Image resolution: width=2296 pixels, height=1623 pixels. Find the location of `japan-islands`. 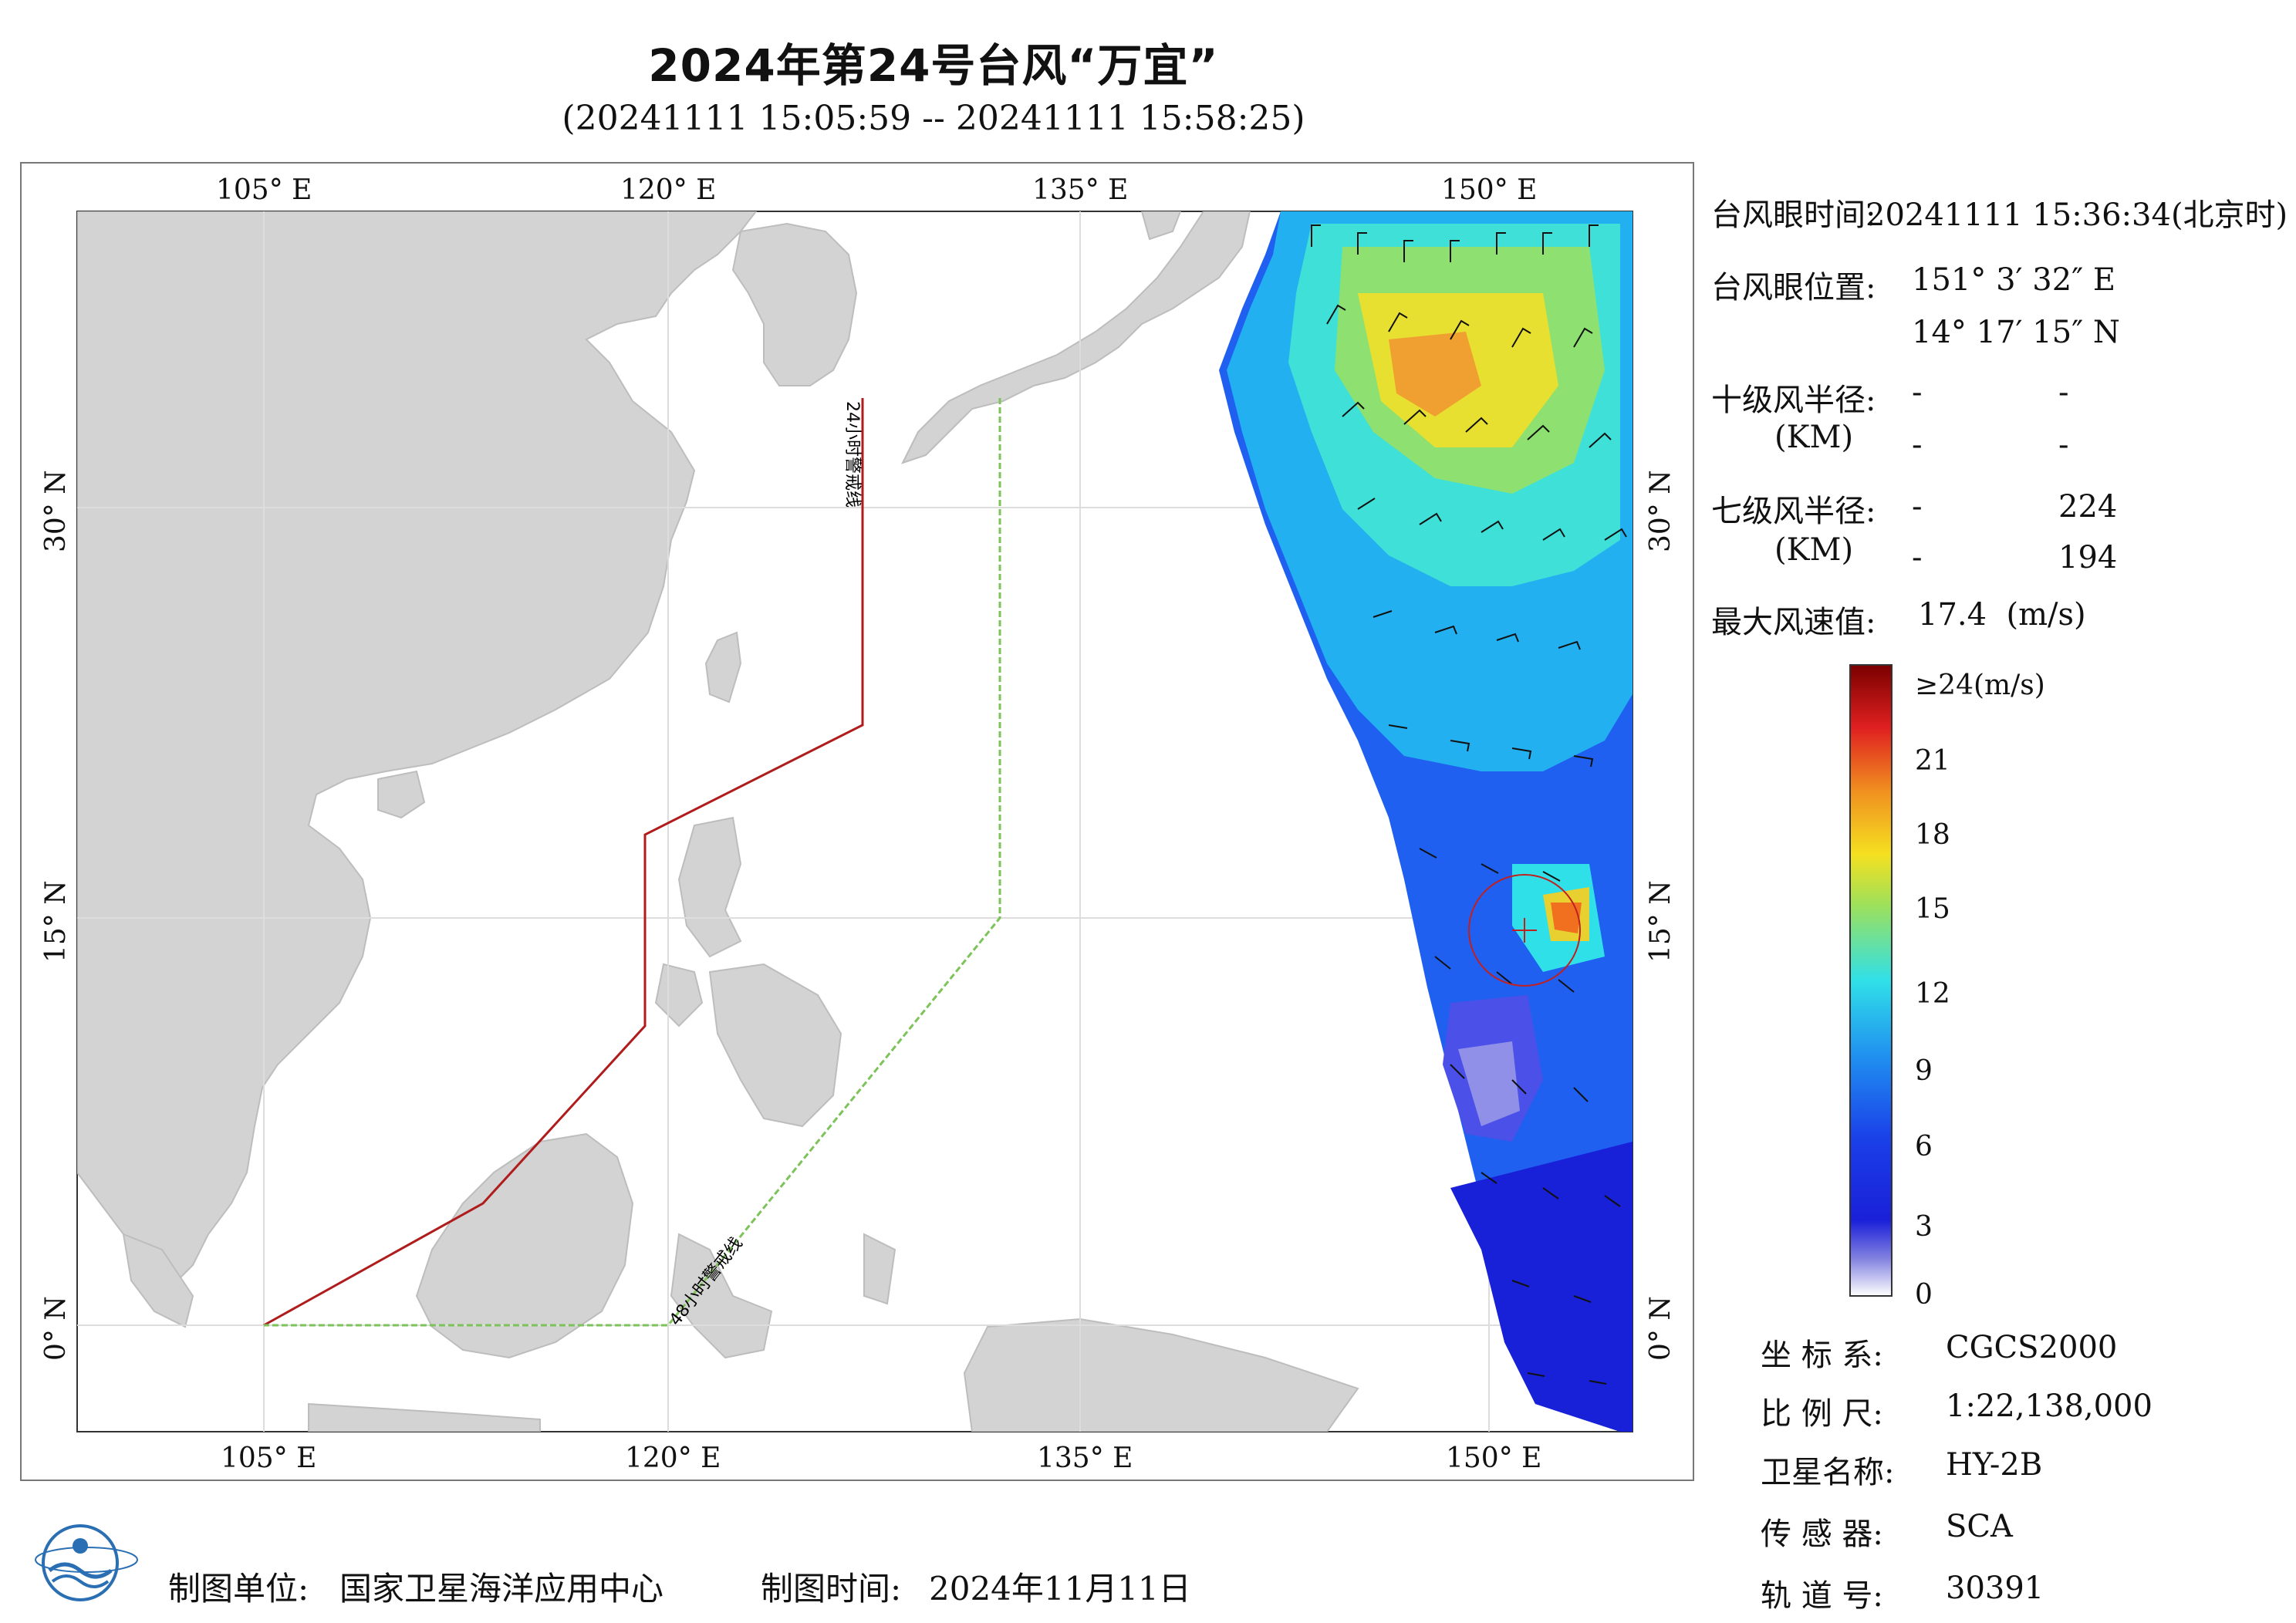

japan-islands is located at coordinates (1076, 337).